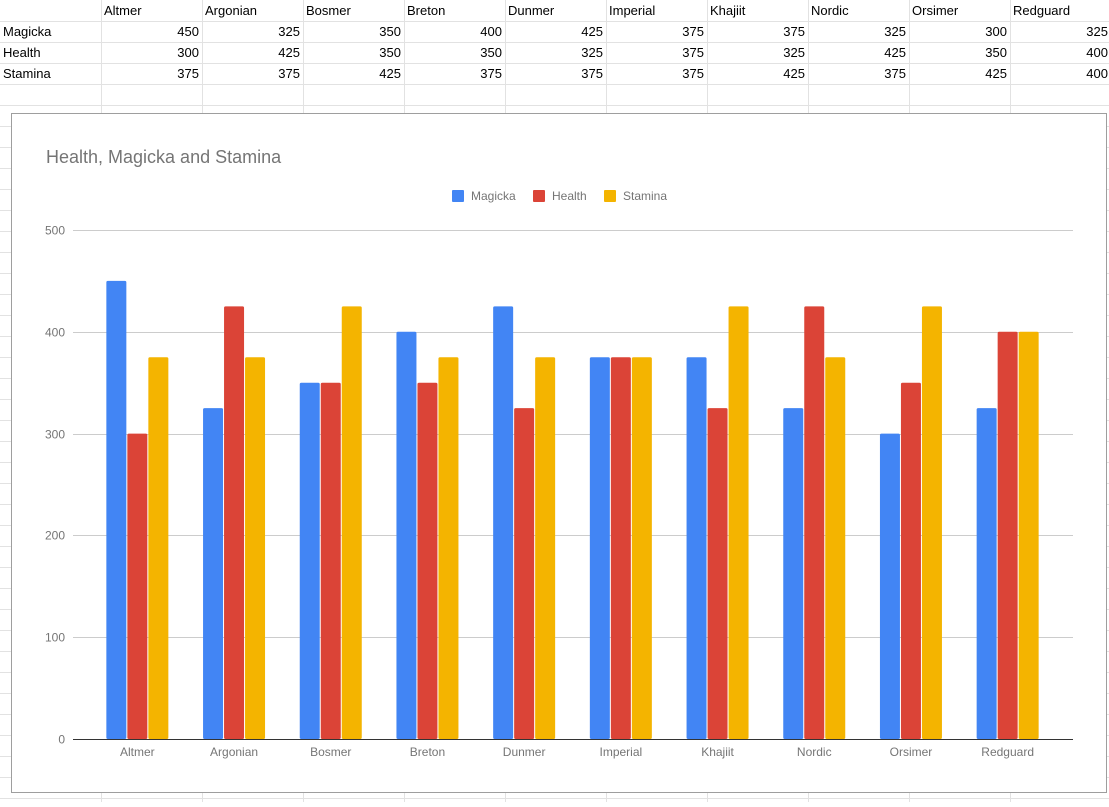 The image size is (1109, 807). What do you see at coordinates (531, 10) in the screenshot?
I see `header-cell: Dunmer` at bounding box center [531, 10].